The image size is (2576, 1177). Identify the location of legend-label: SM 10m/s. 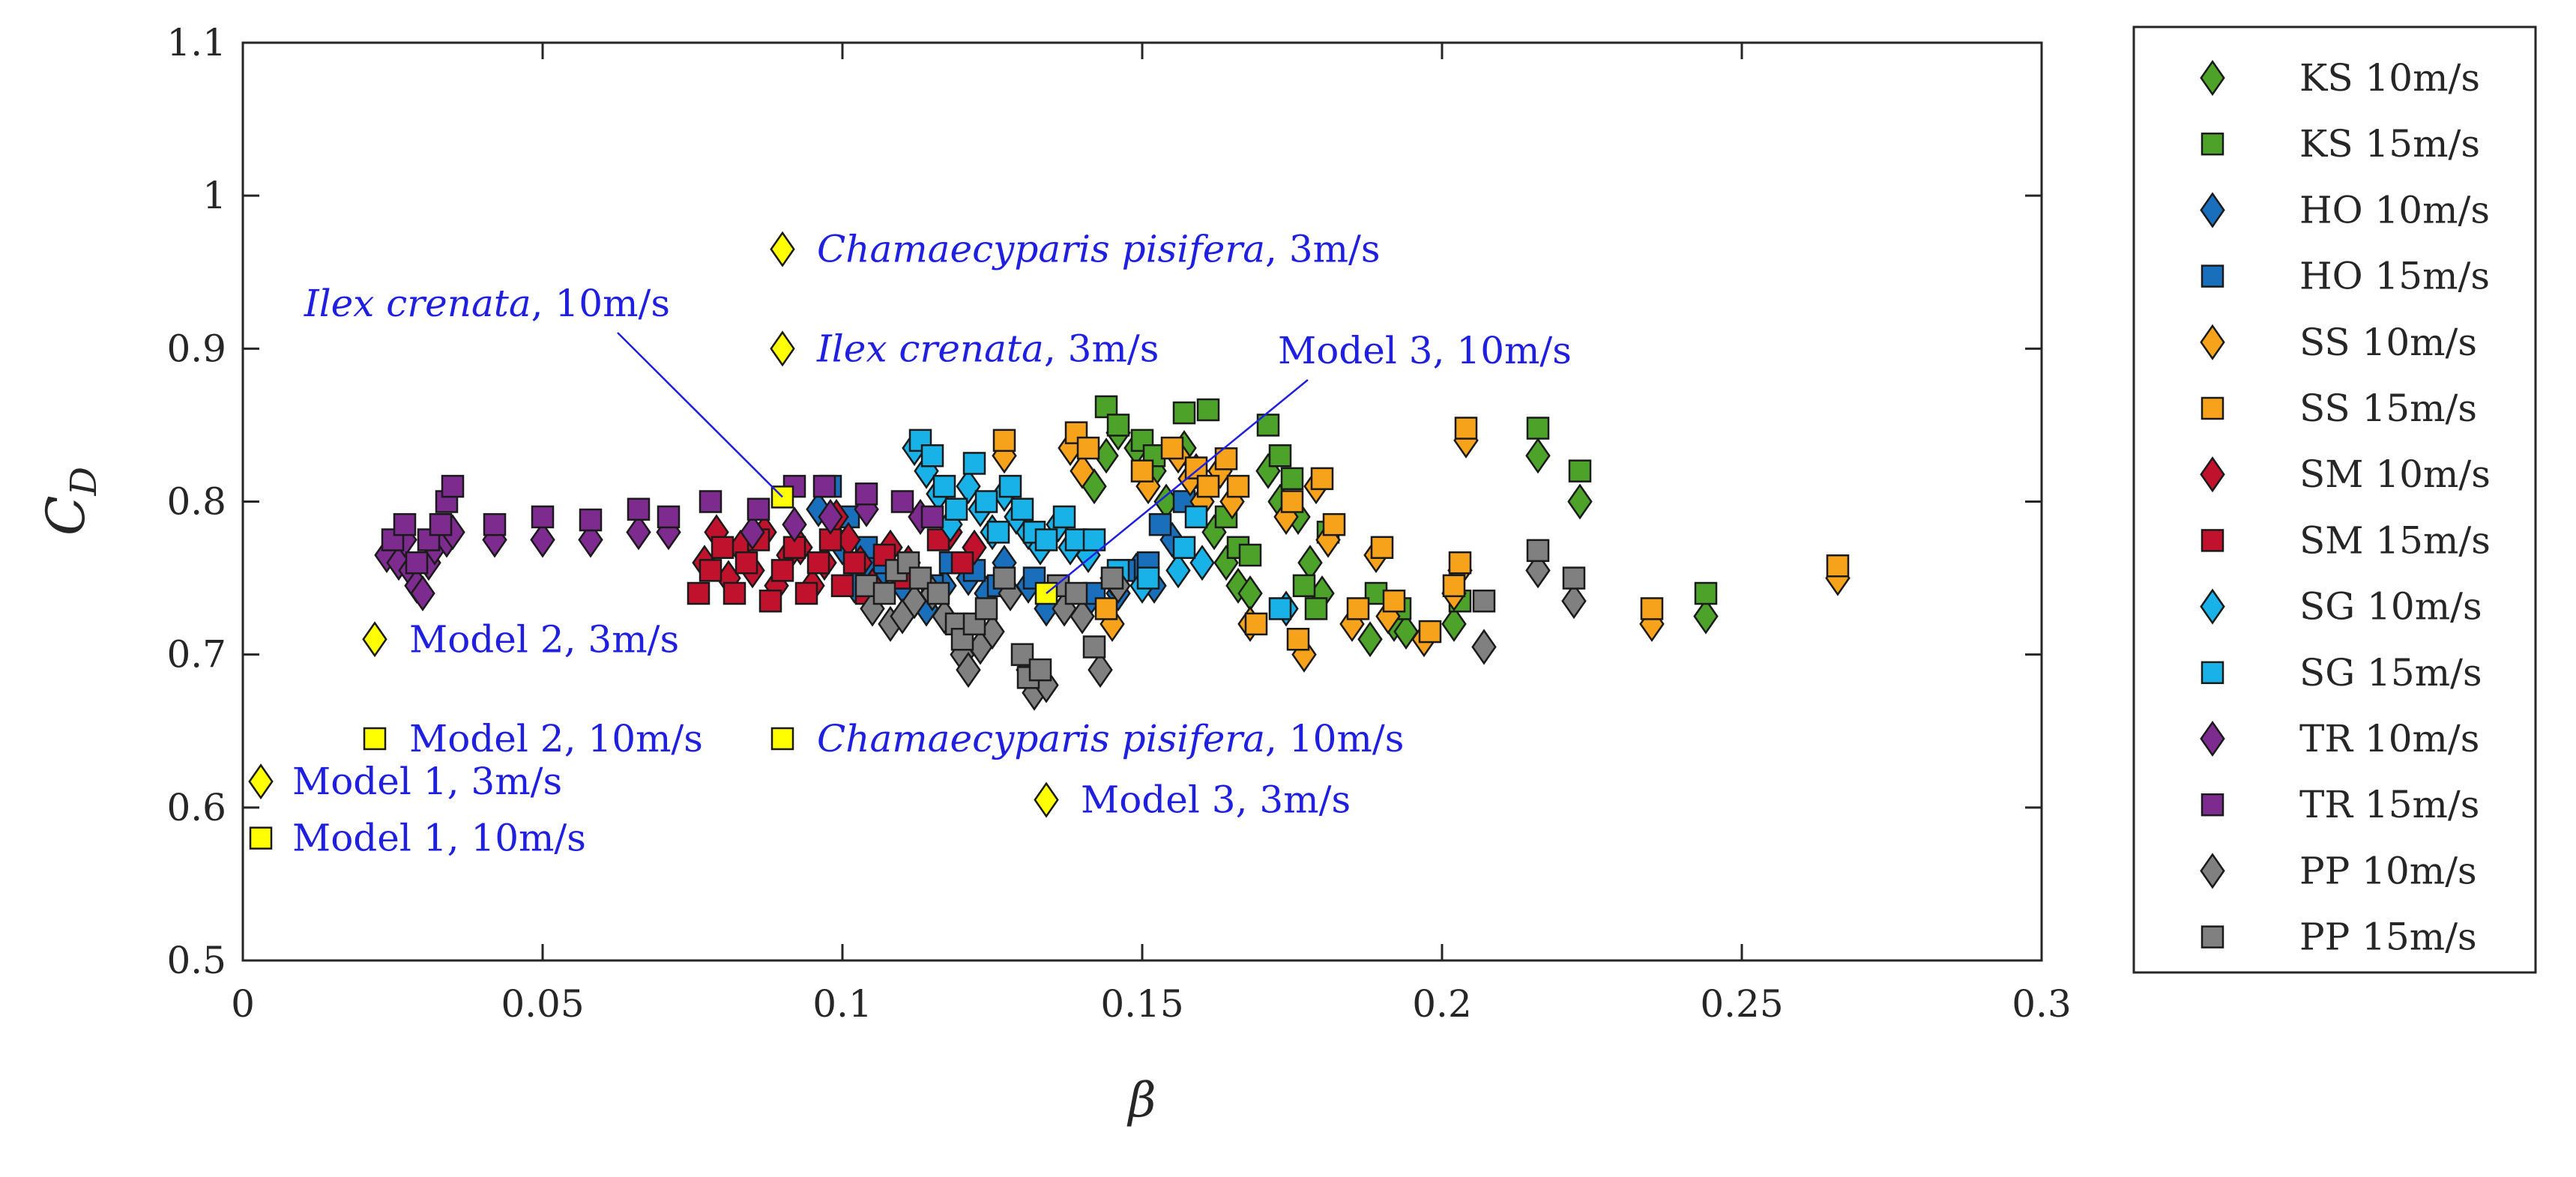
(2395, 474).